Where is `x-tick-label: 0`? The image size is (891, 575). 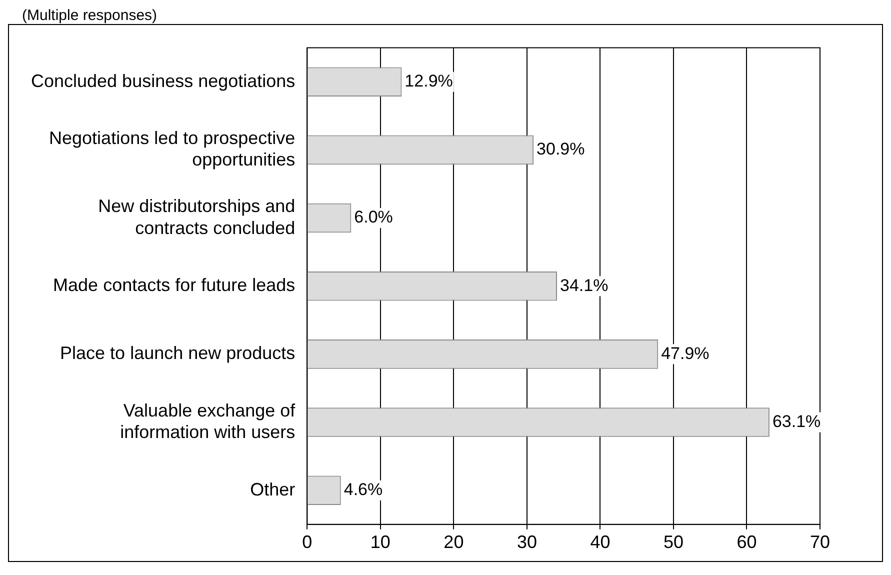 x-tick-label: 0 is located at coordinates (307, 542).